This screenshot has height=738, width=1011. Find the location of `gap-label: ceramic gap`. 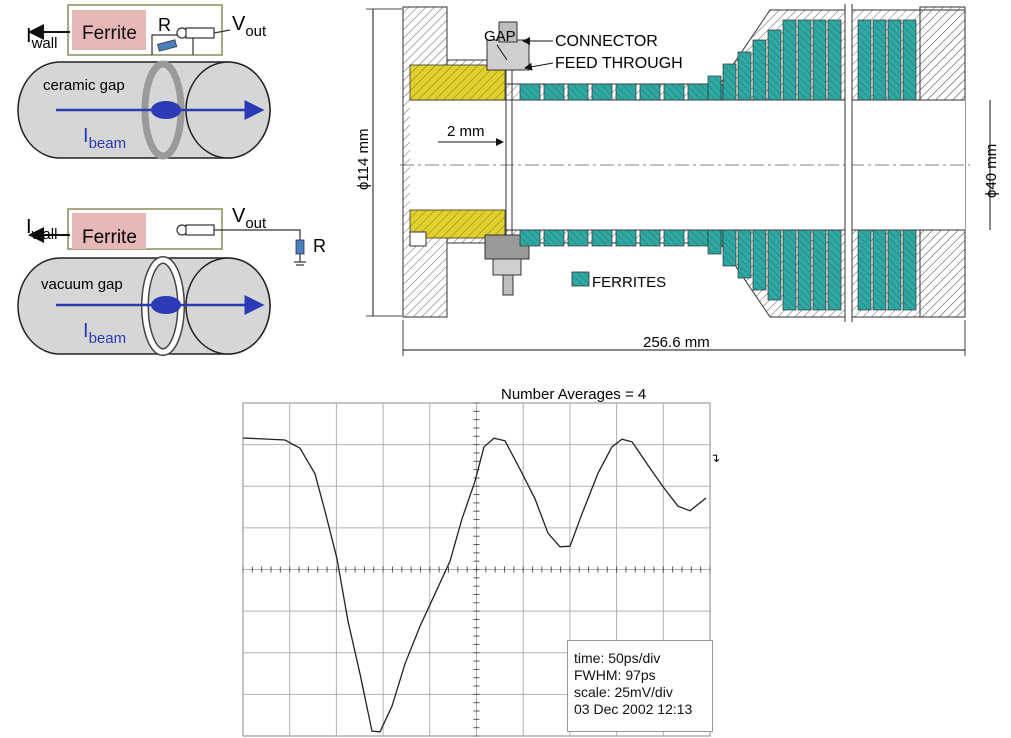

gap-label: ceramic gap is located at coordinates (84, 85).